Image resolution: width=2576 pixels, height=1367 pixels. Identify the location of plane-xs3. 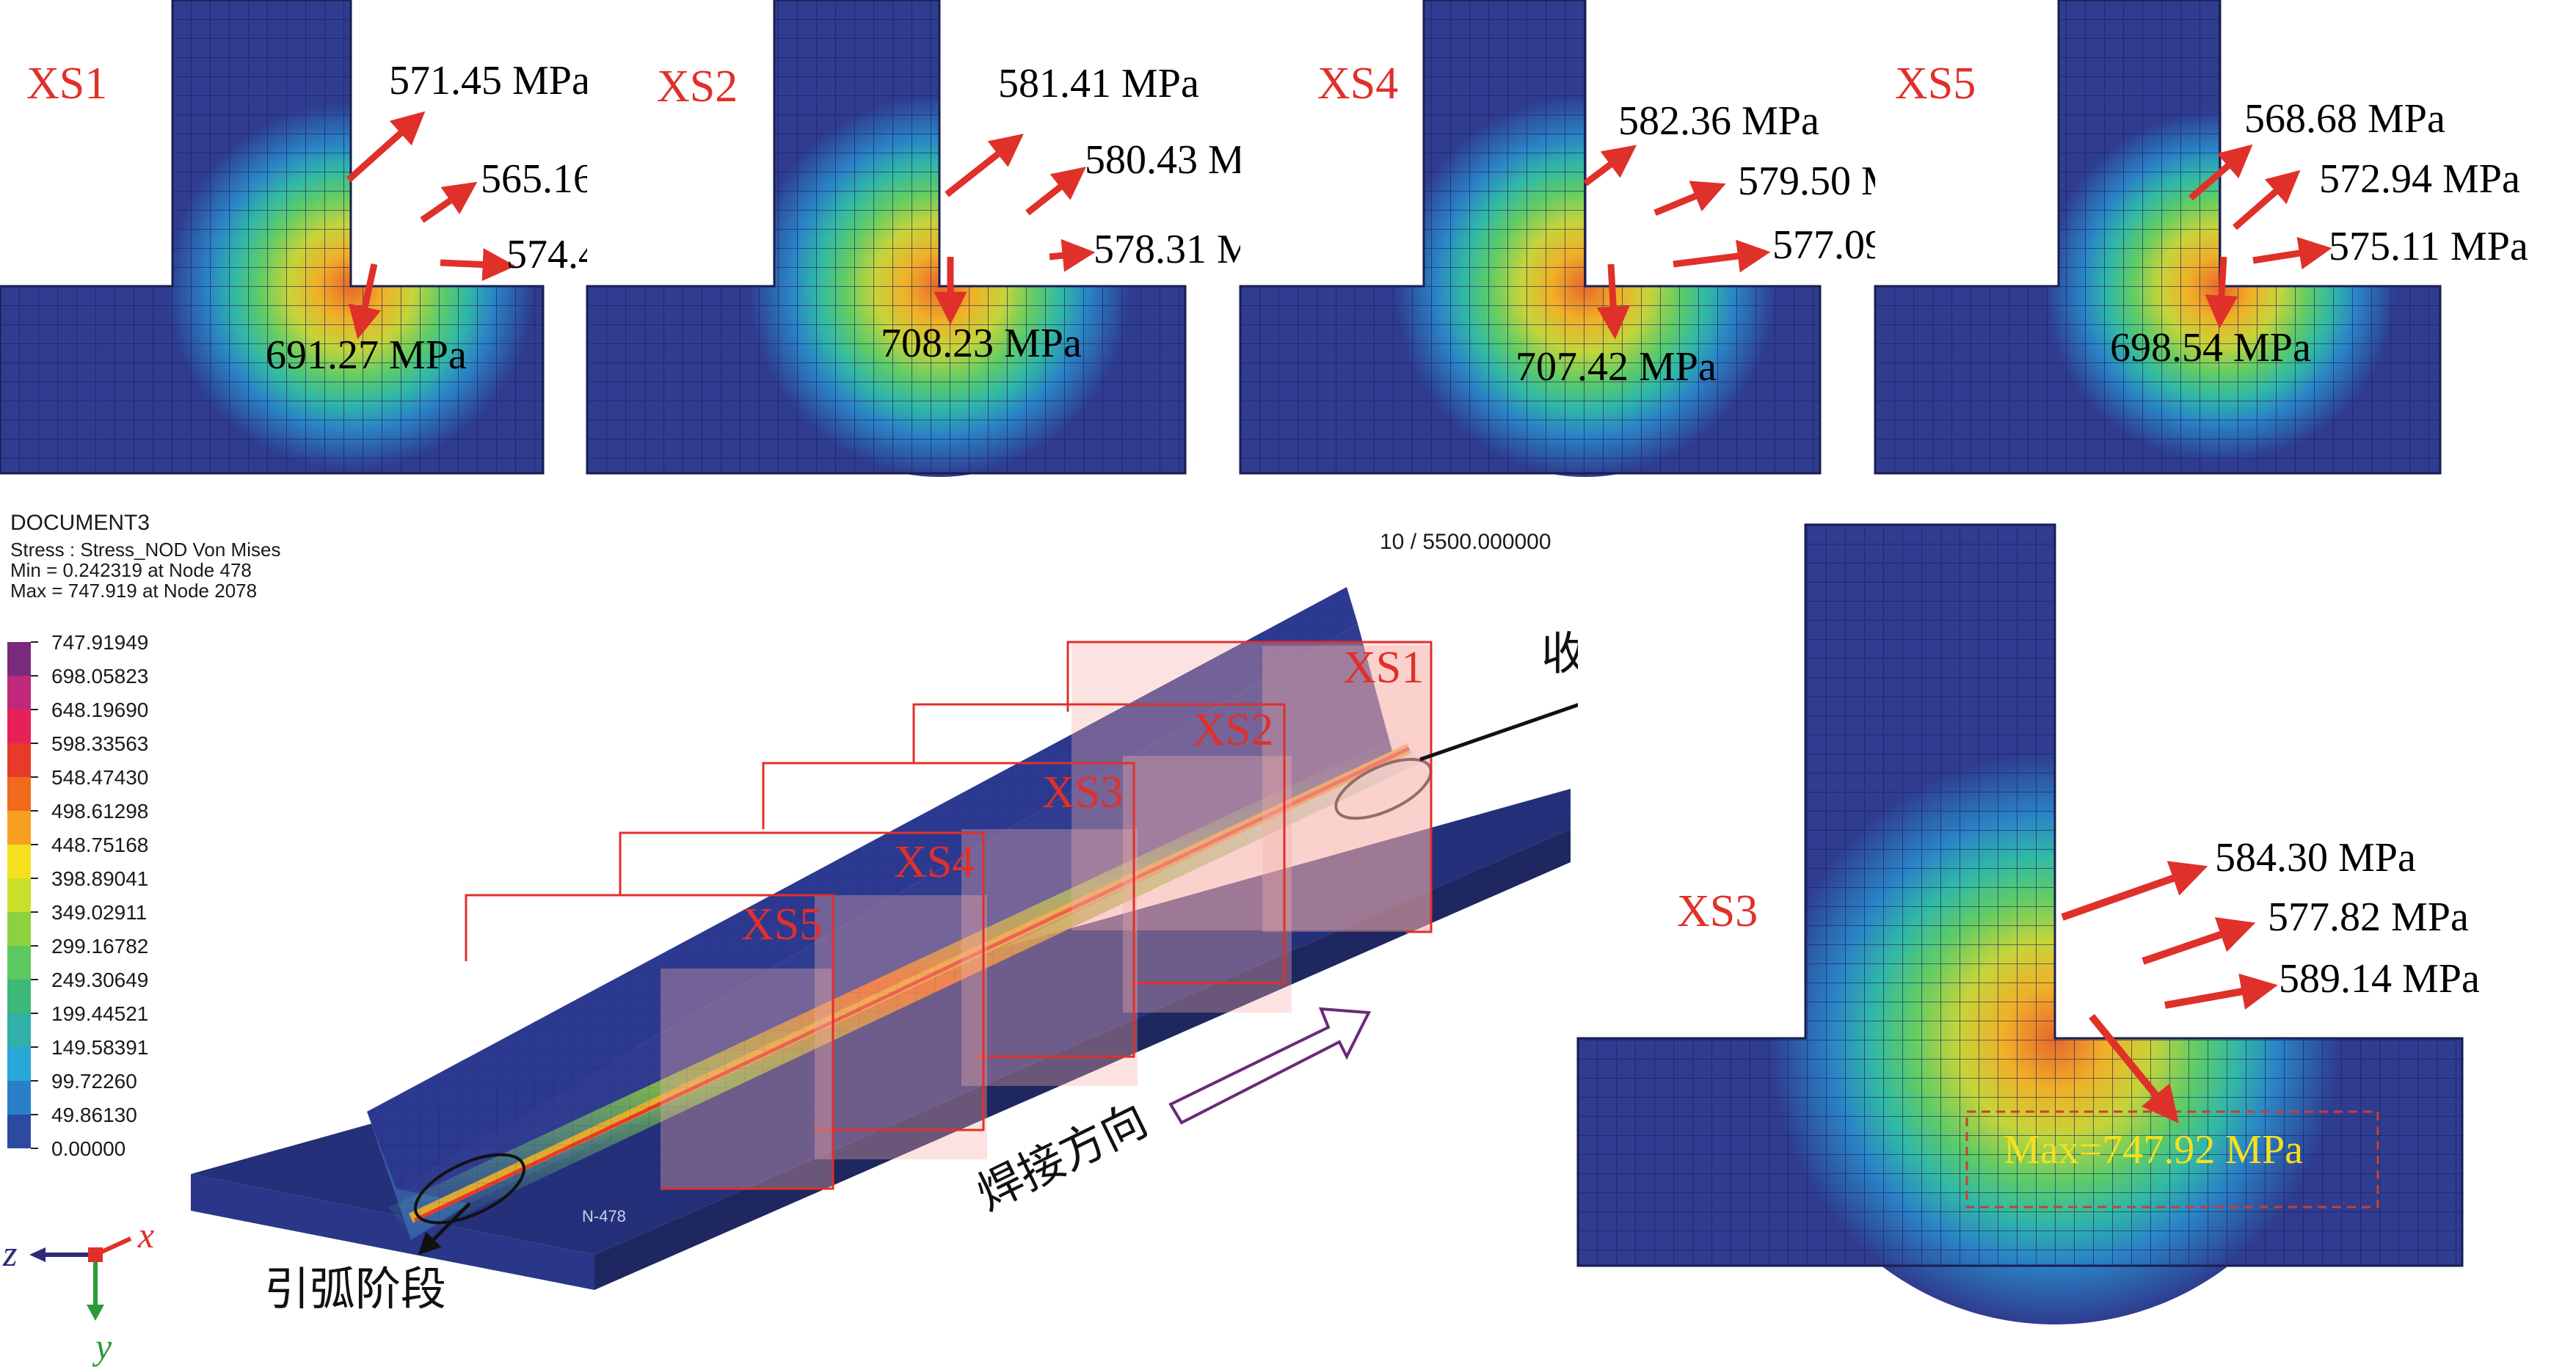
(950, 924).